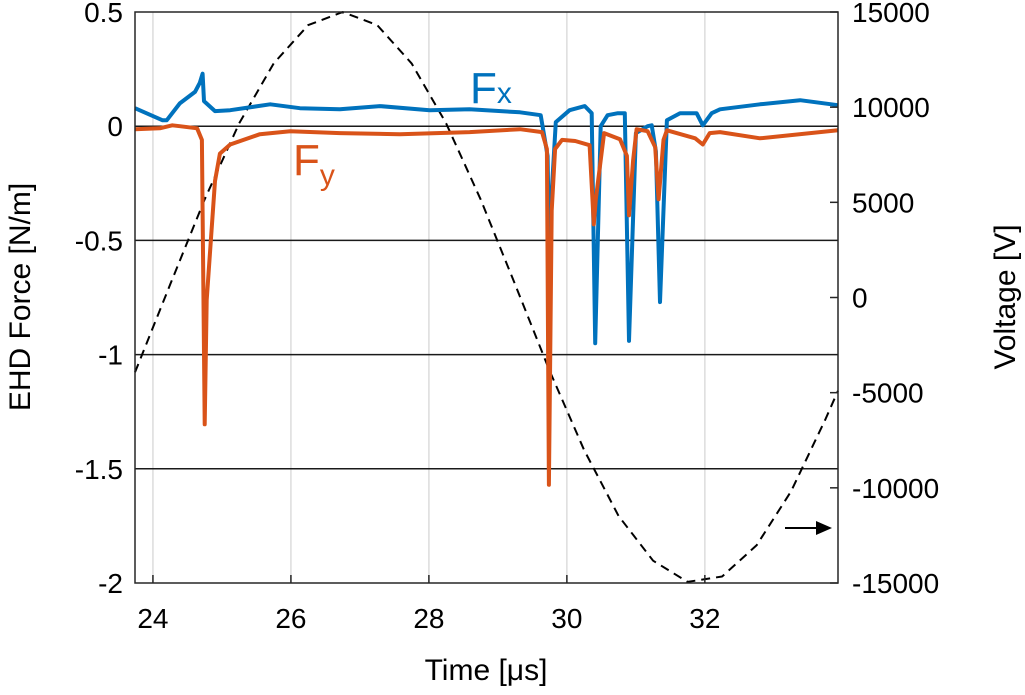 The image size is (1025, 695). Describe the element at coordinates (891, 107) in the screenshot. I see `y-tick-label-right: 10000` at that location.